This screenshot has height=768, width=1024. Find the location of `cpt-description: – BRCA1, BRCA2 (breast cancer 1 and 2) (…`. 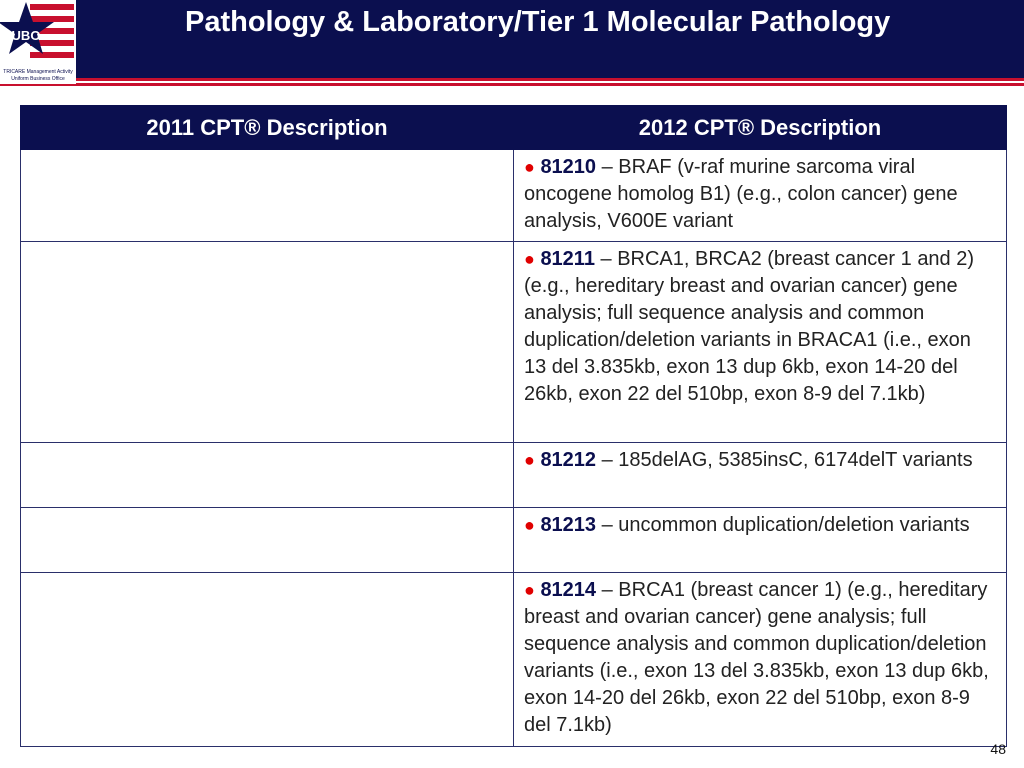

cpt-description: – BRCA1, BRCA2 (breast cancer 1 and 2) (… is located at coordinates (749, 326).